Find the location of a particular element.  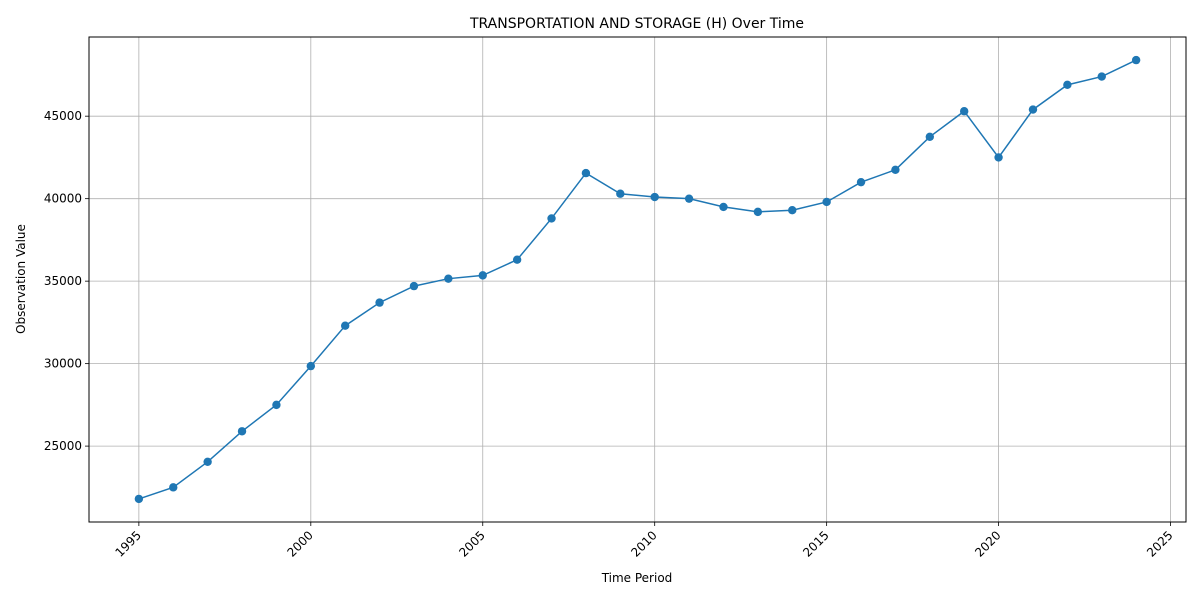

y-tick-label: 25000 is located at coordinates (63, 446).